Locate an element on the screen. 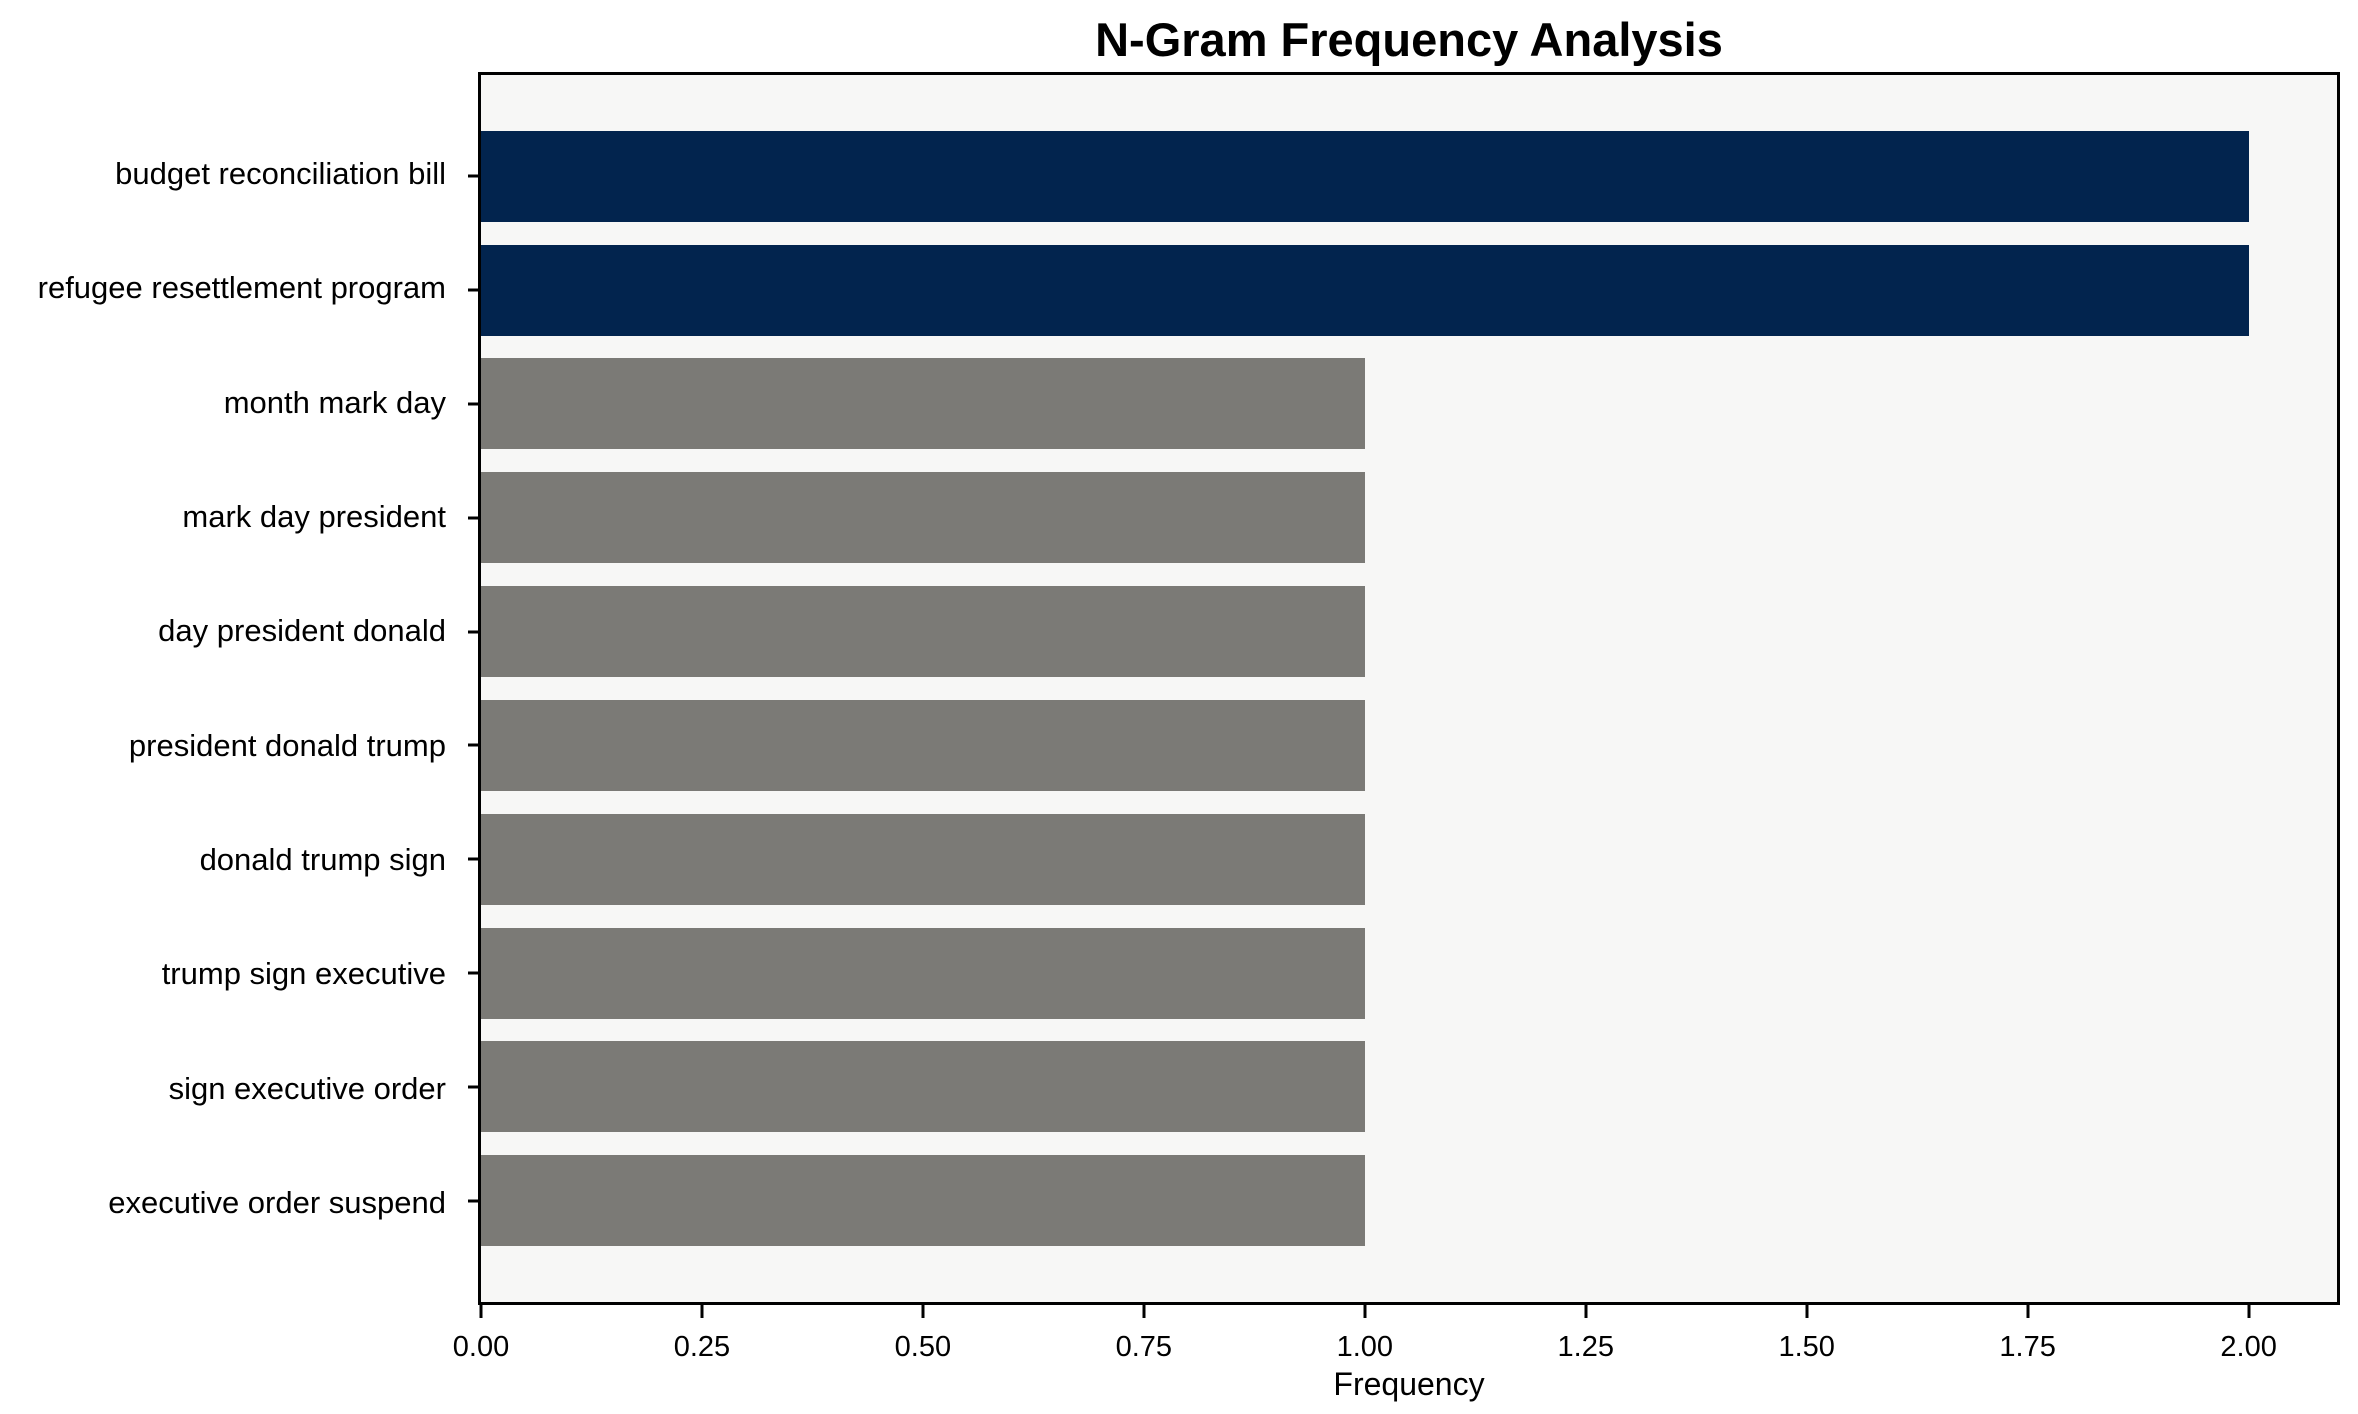 Image resolution: width=2358 pixels, height=1414 pixels. x-tick-label: 1.75 is located at coordinates (2027, 1347).